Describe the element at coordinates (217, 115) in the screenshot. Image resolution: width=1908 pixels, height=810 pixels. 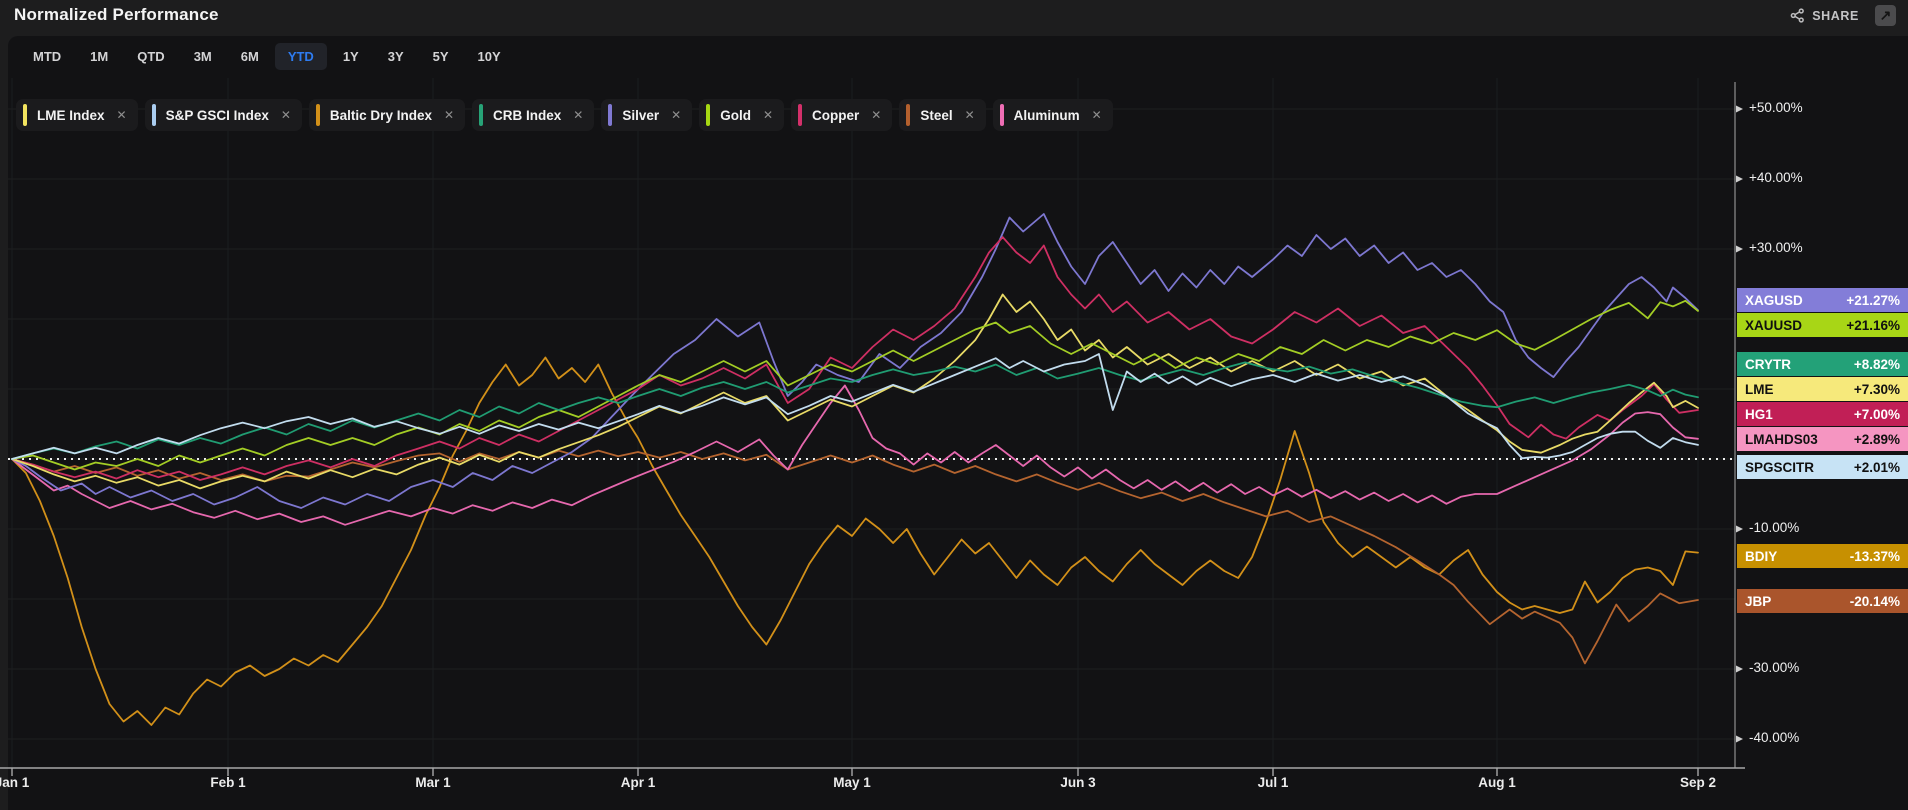
I see `legend-chip-label: S&P GSCI Index` at that location.